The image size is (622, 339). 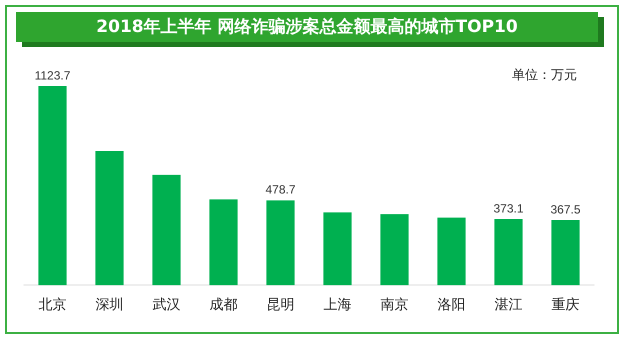 What do you see at coordinates (338, 305) in the screenshot?
I see `x-tick-label: 上海` at bounding box center [338, 305].